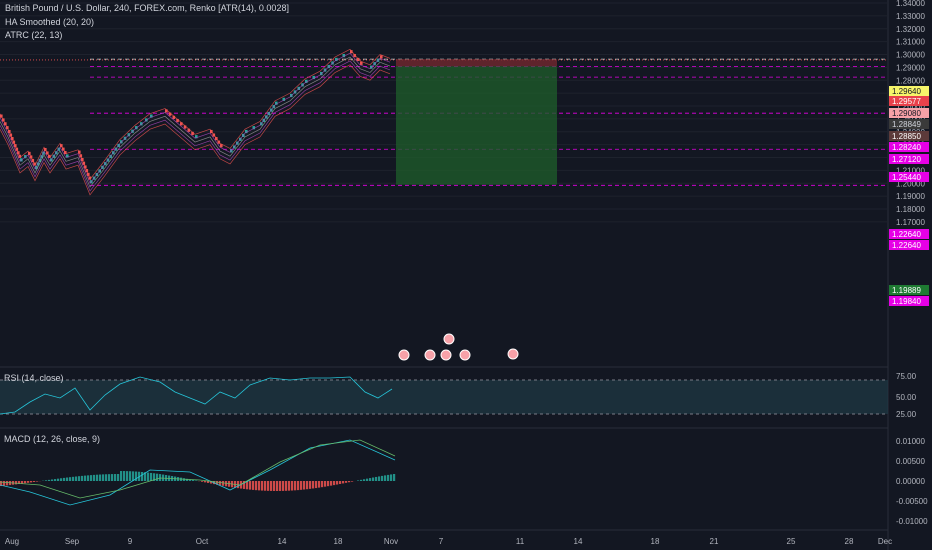 This screenshot has height=550, width=932. Describe the element at coordinates (130, 541) in the screenshot. I see `time-axis-label: 9` at that location.